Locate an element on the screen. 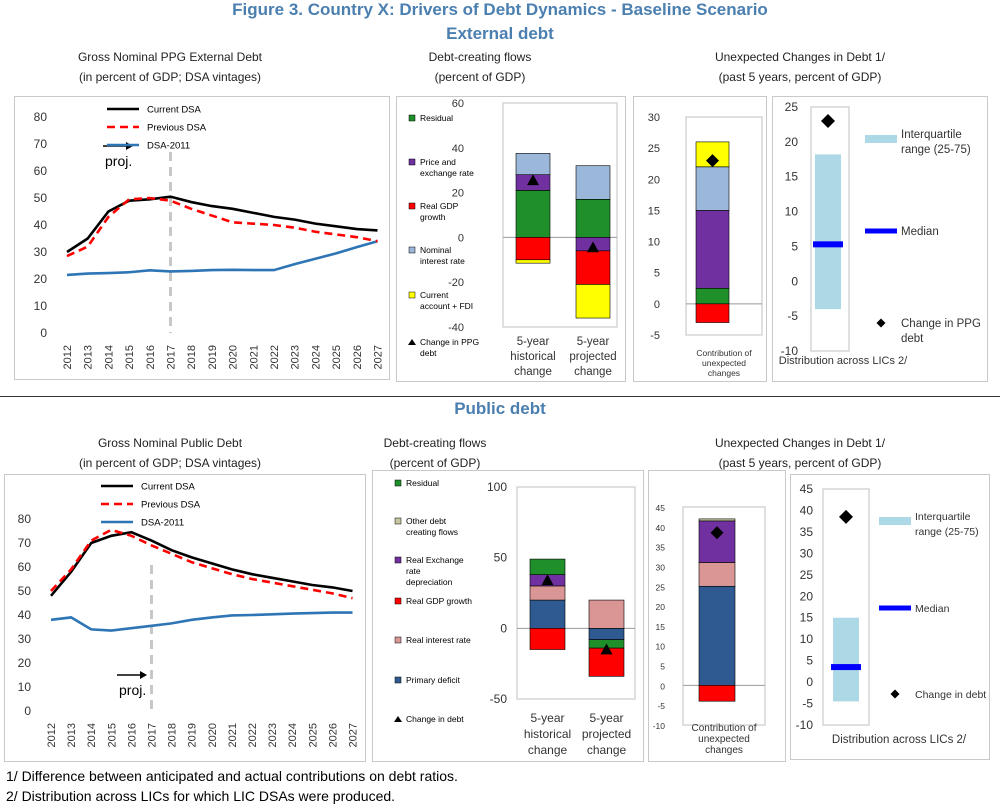 The height and width of the screenshot is (807, 1000). y-tick-label: 45 is located at coordinates (661, 508).